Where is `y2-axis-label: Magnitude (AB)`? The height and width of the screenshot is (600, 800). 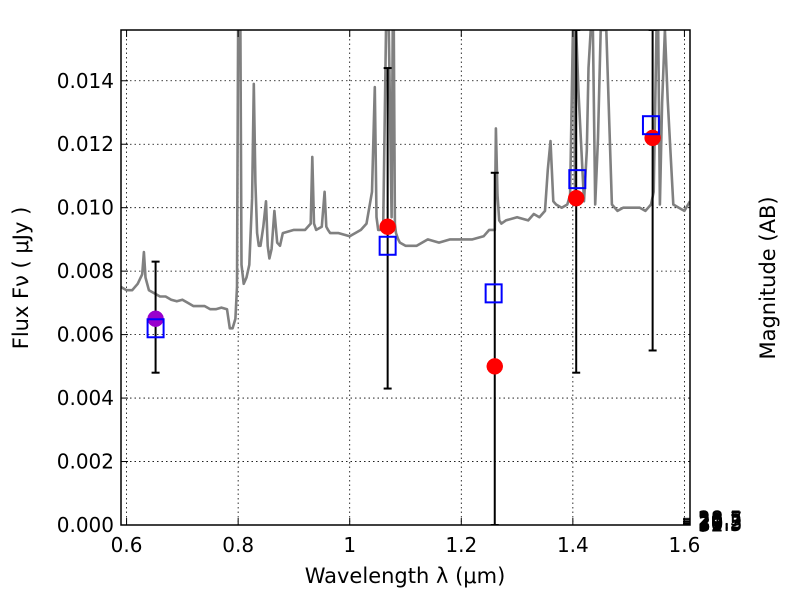 y2-axis-label: Magnitude (AB) is located at coordinates (768, 277).